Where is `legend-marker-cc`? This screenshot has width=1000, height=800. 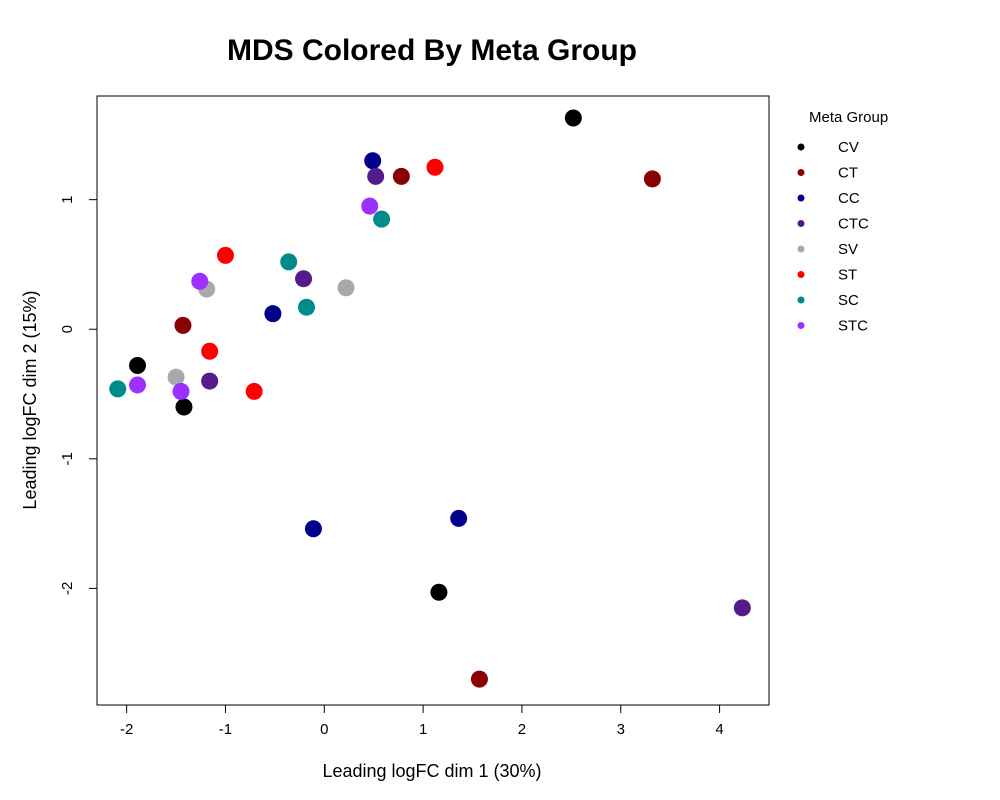
legend-marker-cc is located at coordinates (801, 198).